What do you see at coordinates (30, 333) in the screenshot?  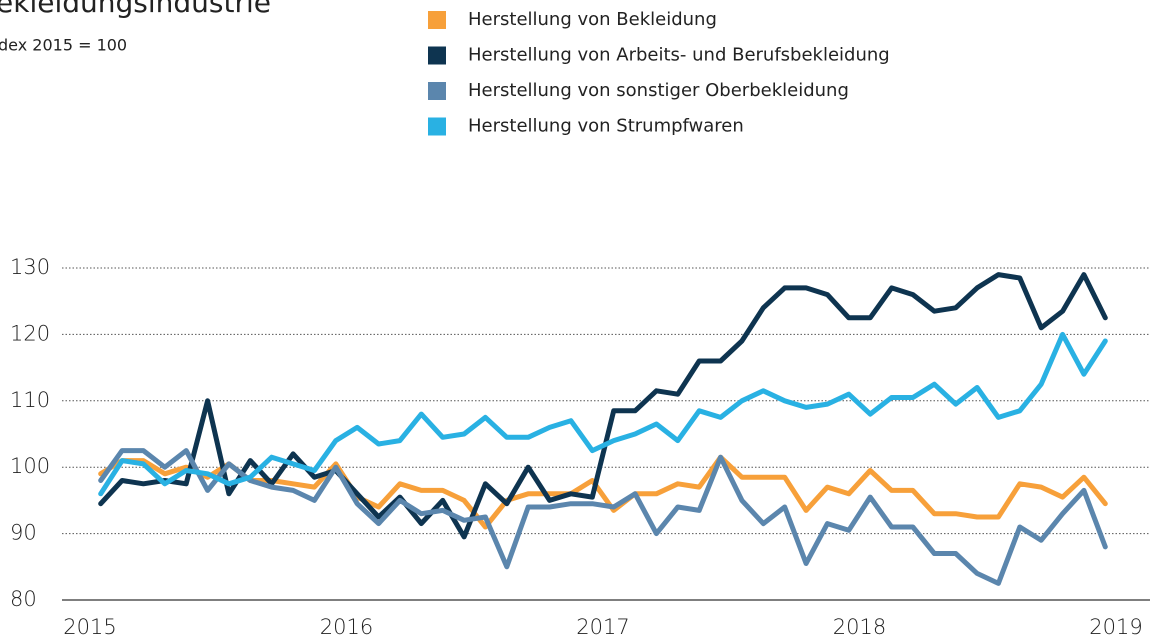 I see `y-tick-label: 120` at bounding box center [30, 333].